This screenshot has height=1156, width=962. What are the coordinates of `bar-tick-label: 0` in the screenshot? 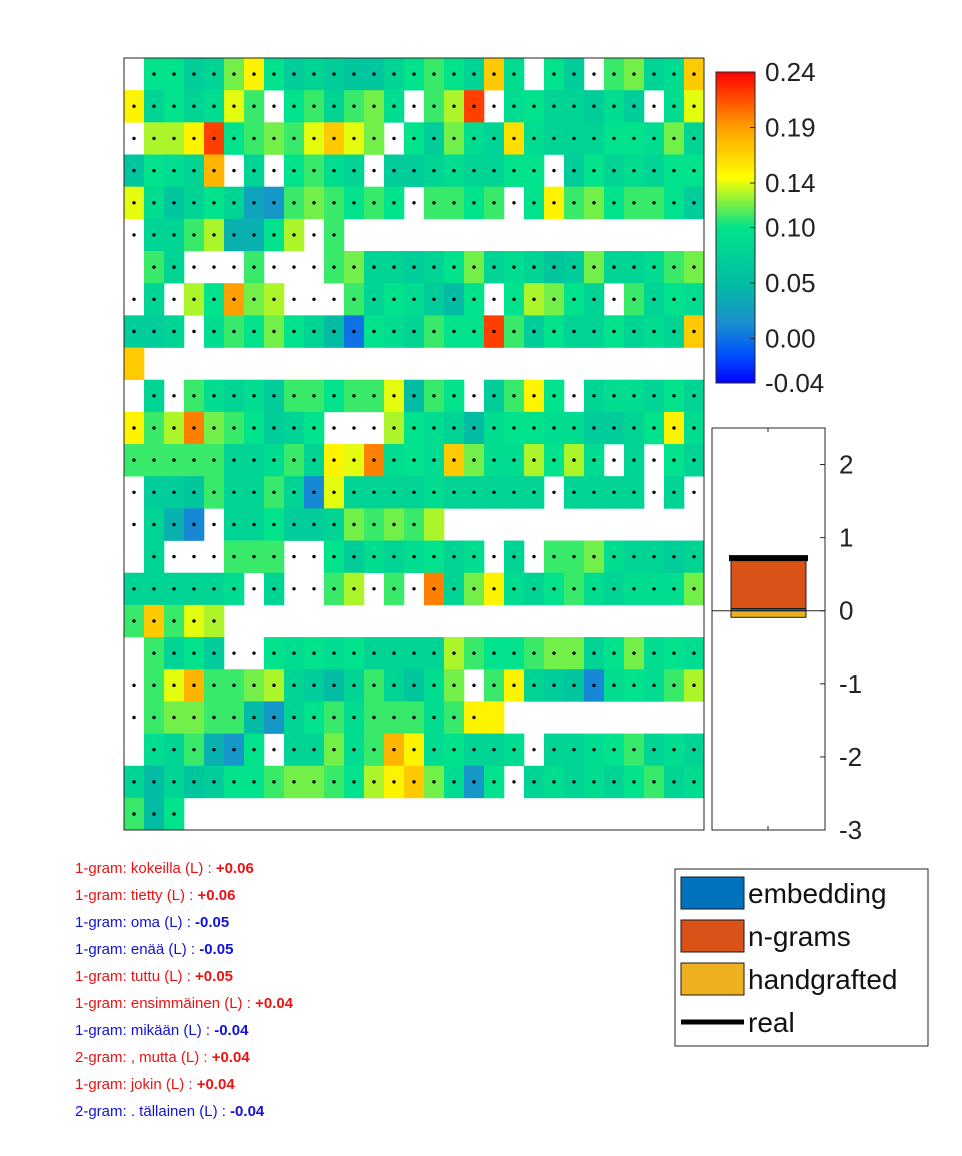 It's located at (846, 611).